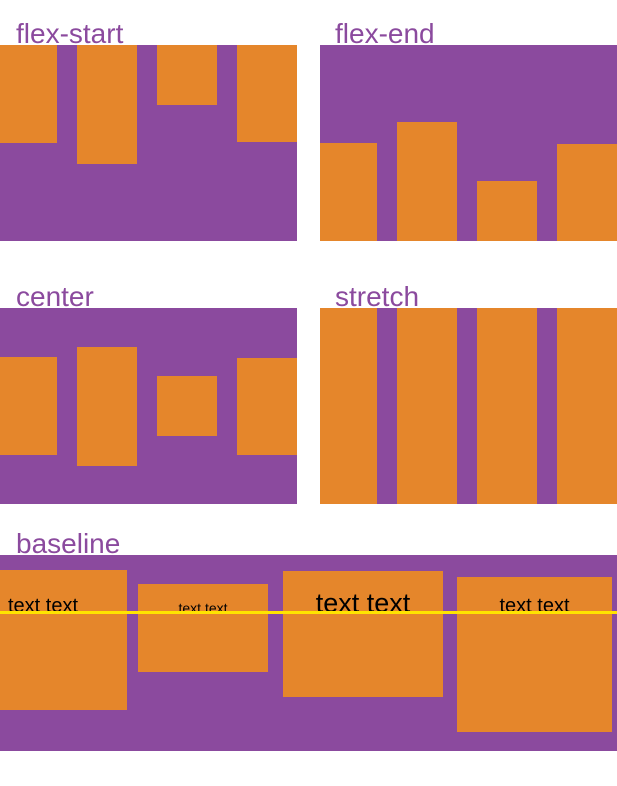 This screenshot has height=786, width=617. What do you see at coordinates (308, 612) in the screenshot?
I see `baseline-rule` at bounding box center [308, 612].